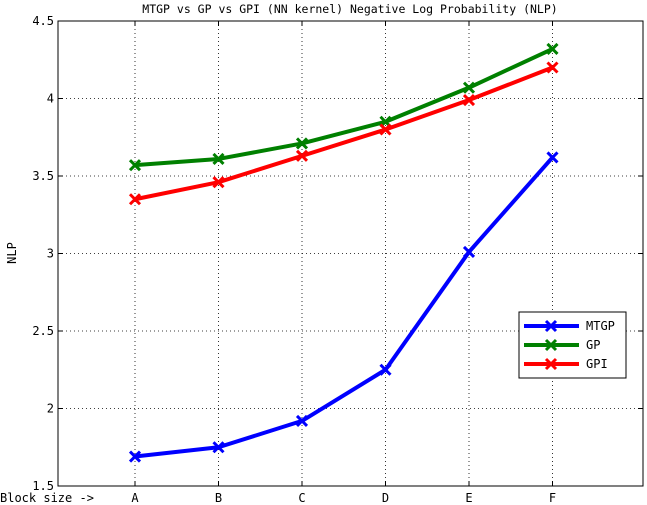 The image size is (647, 505). I want to click on y-tick-label: 2, so click(50, 409).